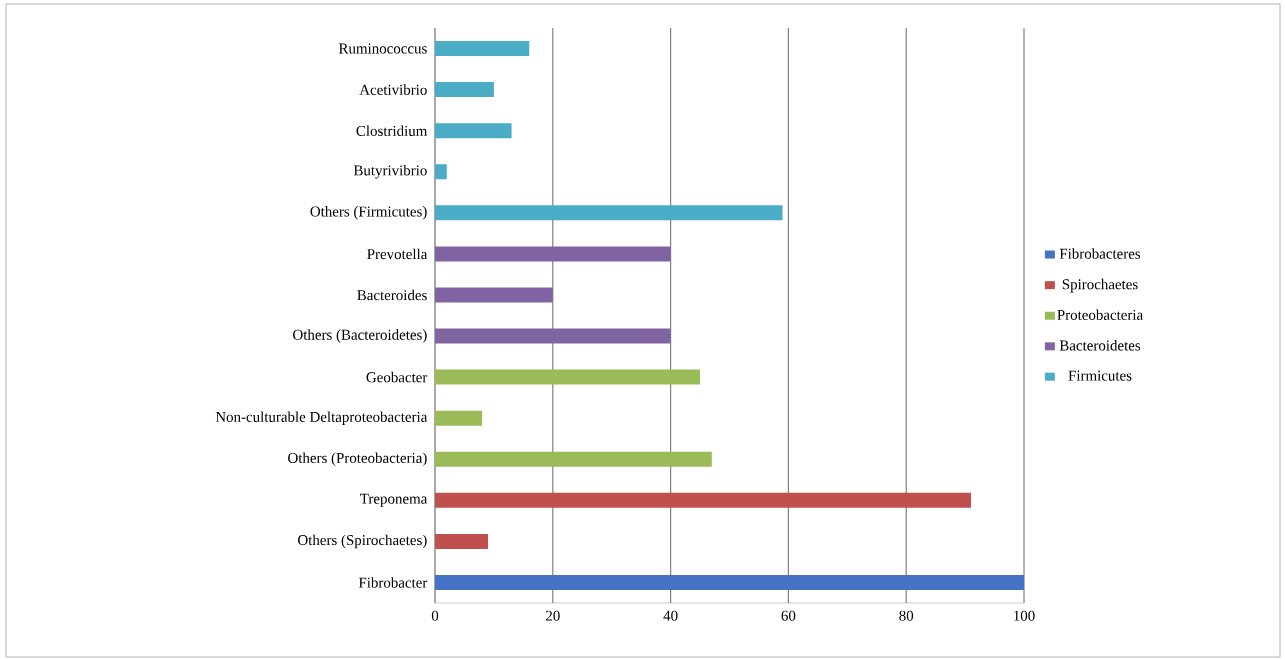 Image resolution: width=1285 pixels, height=660 pixels. Describe the element at coordinates (397, 377) in the screenshot. I see `y-tick-label: Geobacter` at that location.